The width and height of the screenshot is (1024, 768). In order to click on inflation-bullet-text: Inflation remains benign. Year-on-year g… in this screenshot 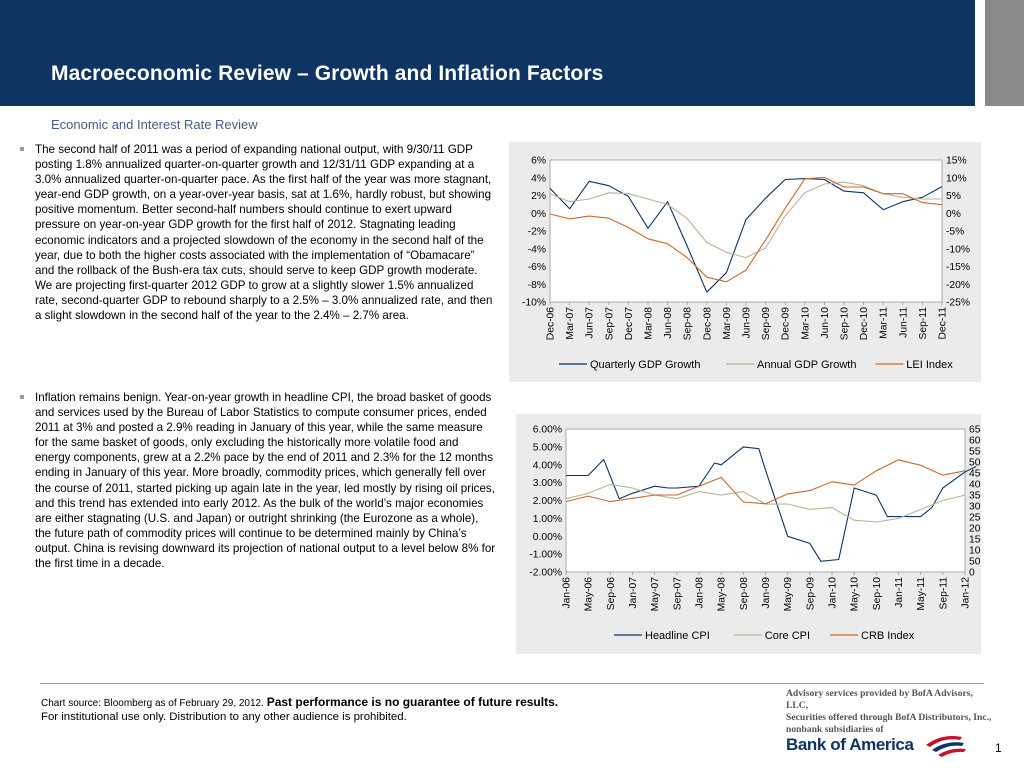, I will do `click(265, 481)`.